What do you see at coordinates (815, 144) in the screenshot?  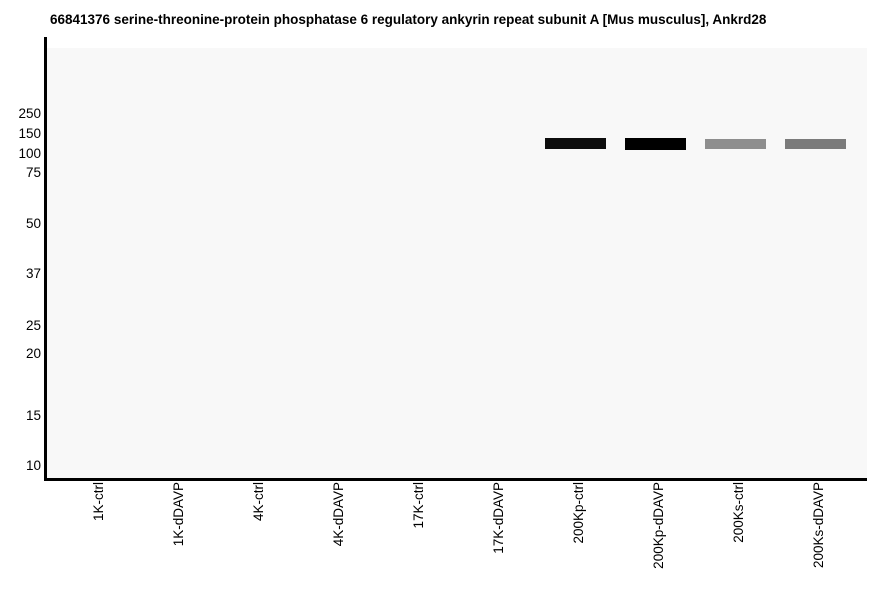 I see `band-200Ks-dDAVP` at bounding box center [815, 144].